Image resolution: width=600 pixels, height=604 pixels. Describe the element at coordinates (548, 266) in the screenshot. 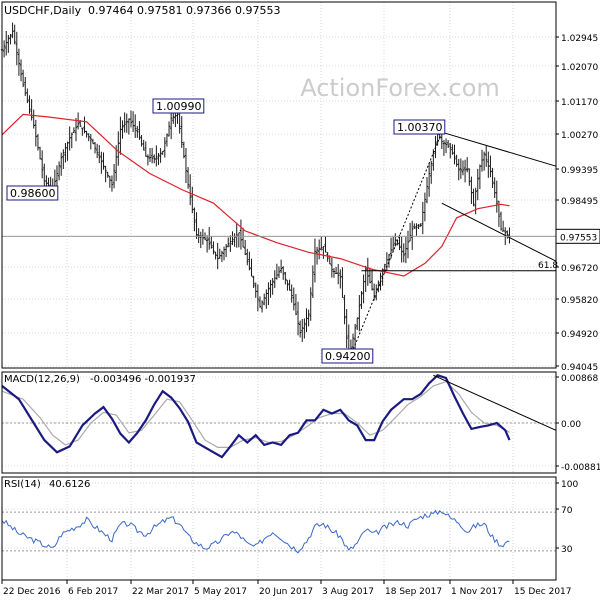

I see `fib-level-label: 61.8` at that location.